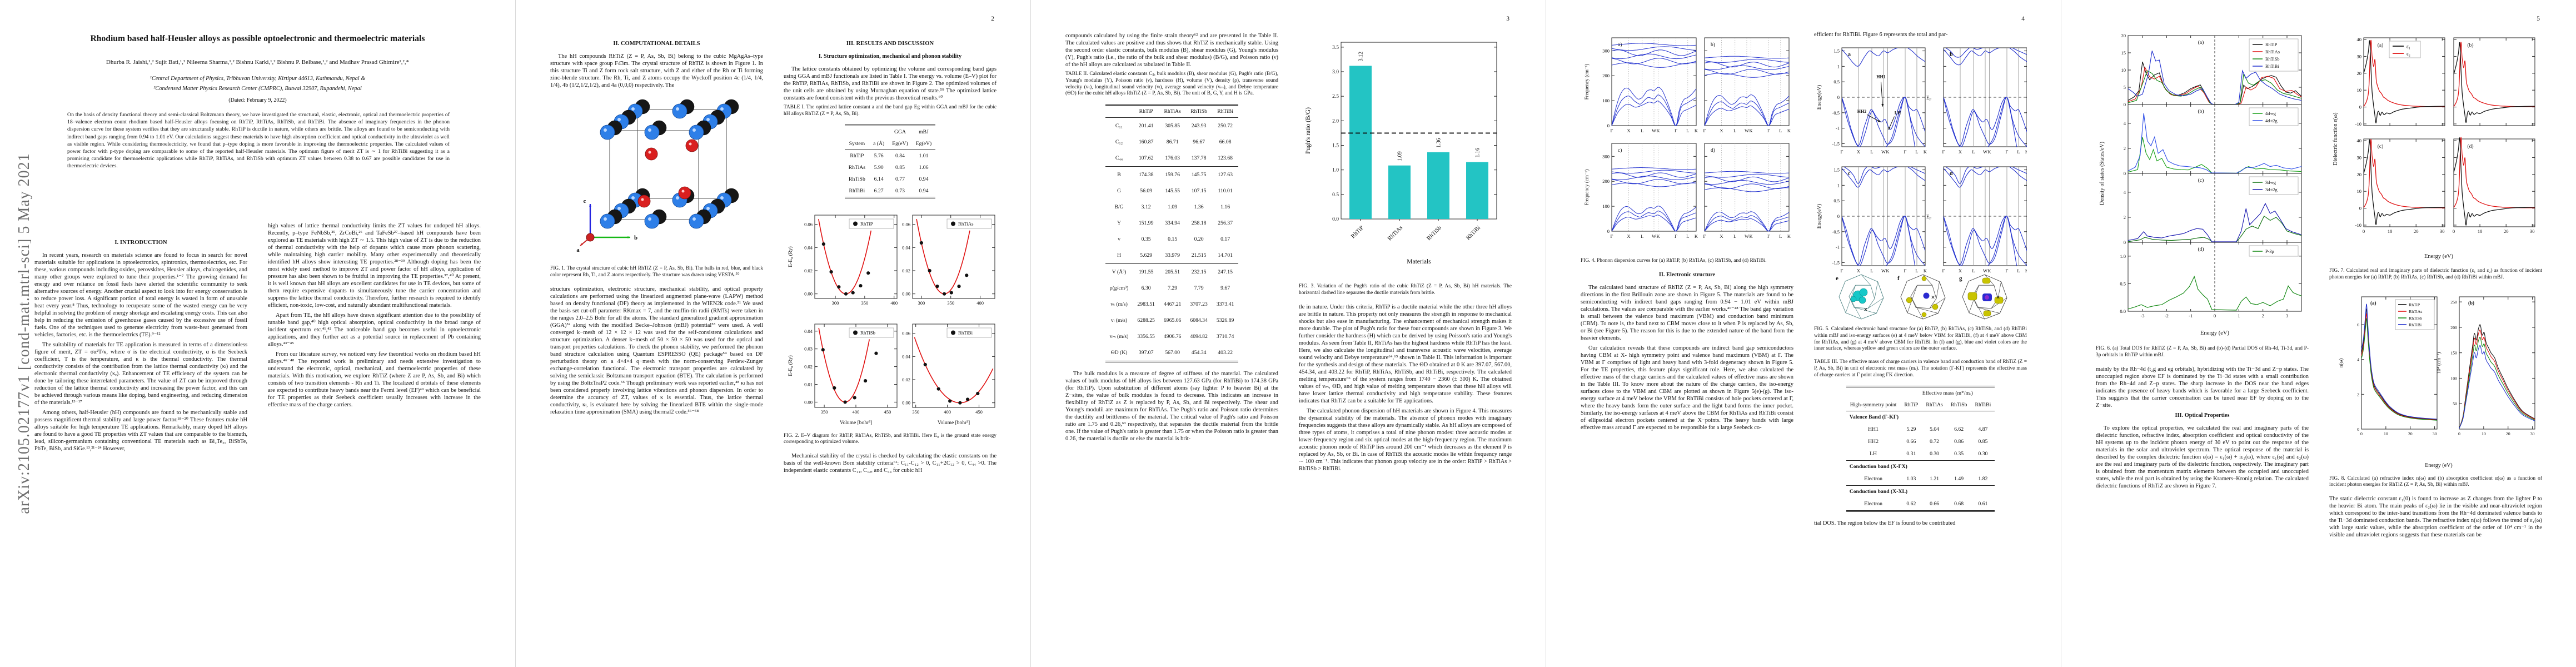  Describe the element at coordinates (1308, 130) in the screenshot. I see `svg-text: Pugh's ratio (B/G)` at that location.